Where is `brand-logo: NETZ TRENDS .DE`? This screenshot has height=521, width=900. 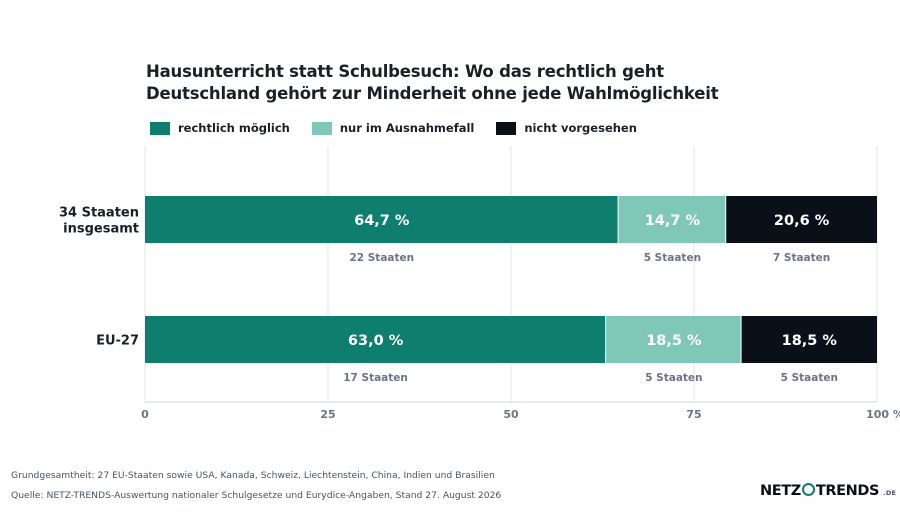 brand-logo: NETZ TRENDS .DE is located at coordinates (828, 490).